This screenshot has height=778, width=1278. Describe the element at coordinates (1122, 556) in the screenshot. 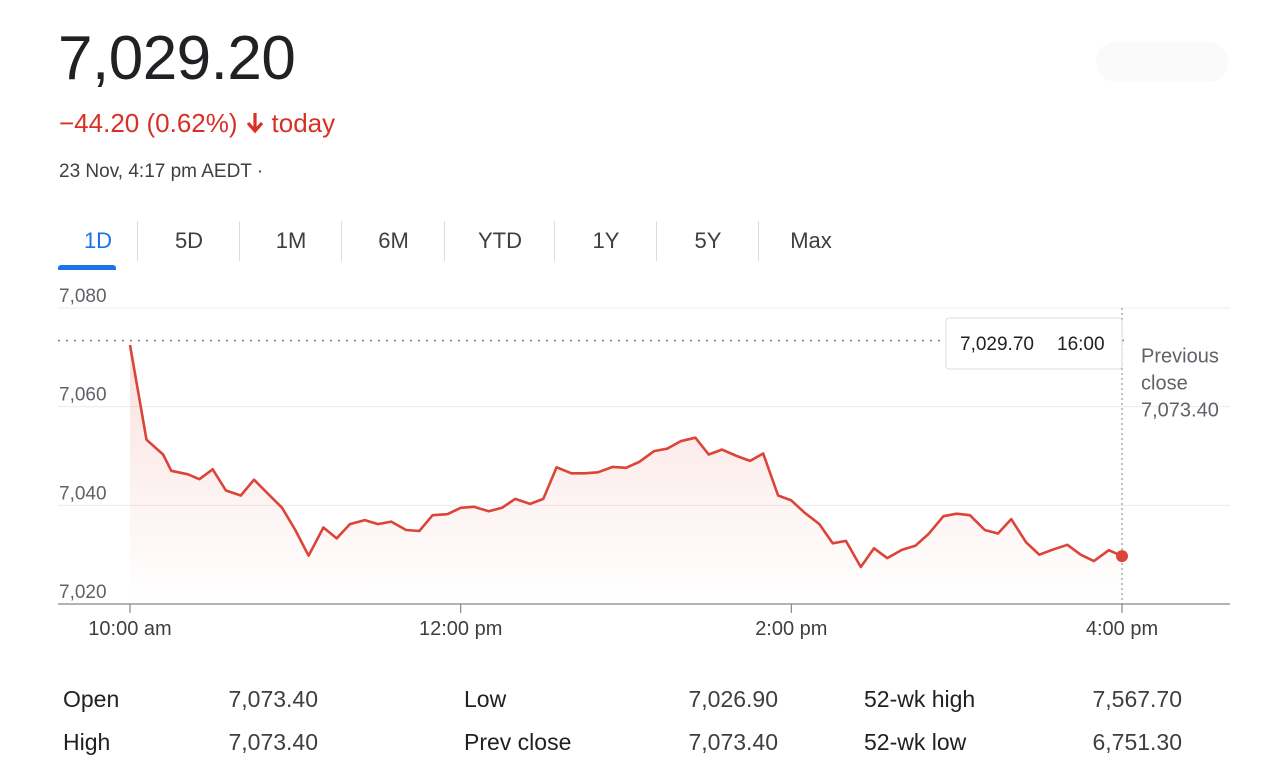

I see `last-point-marker` at that location.